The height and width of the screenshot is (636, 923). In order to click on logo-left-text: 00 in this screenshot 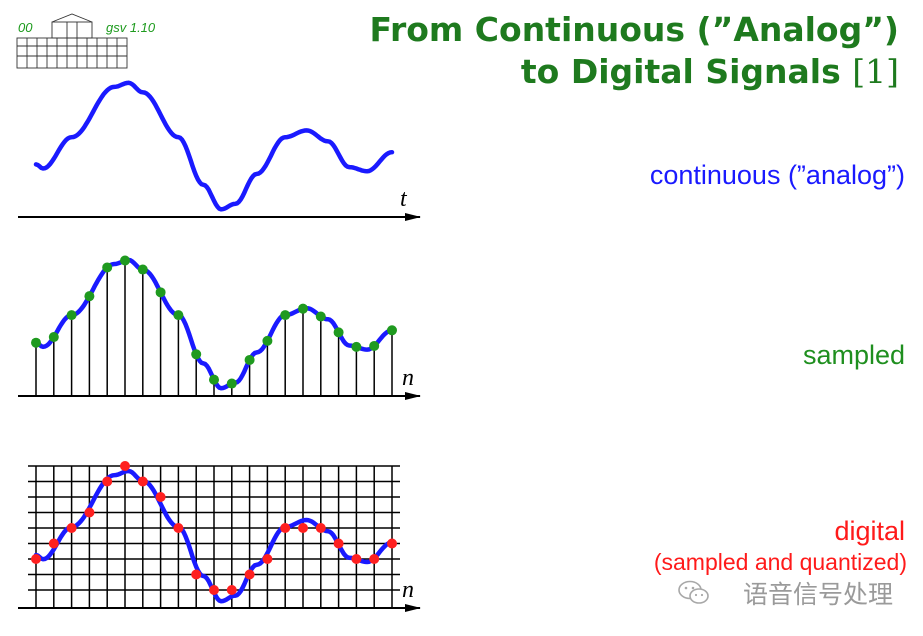, I will do `click(25, 27)`.